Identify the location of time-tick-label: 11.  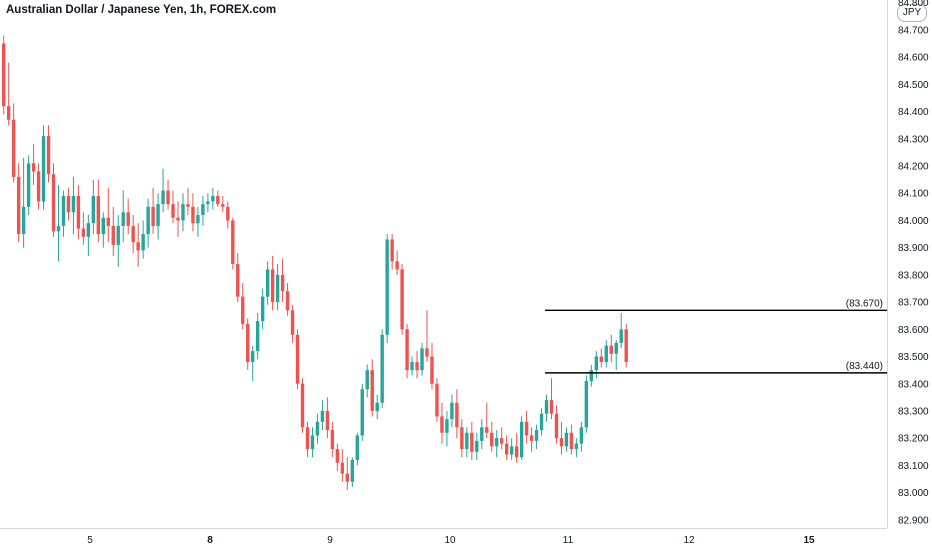
(568, 540).